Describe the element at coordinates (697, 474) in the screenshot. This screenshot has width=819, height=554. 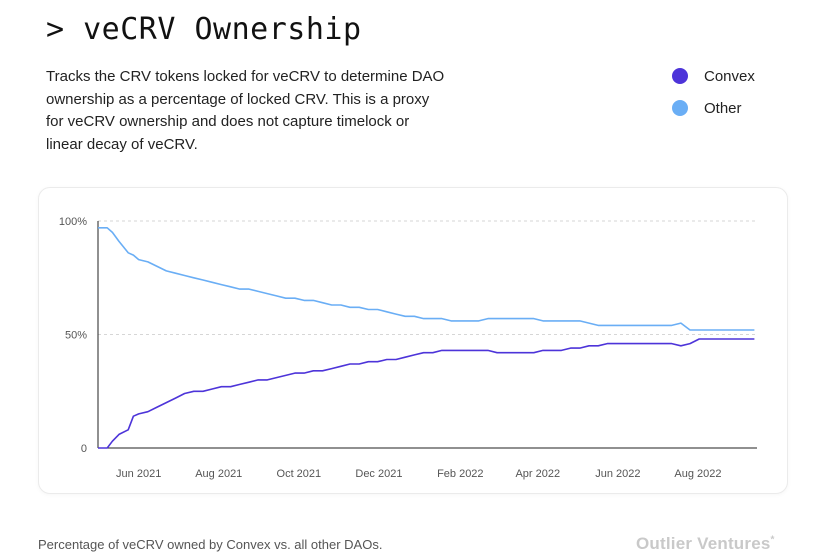
I see `x-tick-label: Aug 2022` at that location.